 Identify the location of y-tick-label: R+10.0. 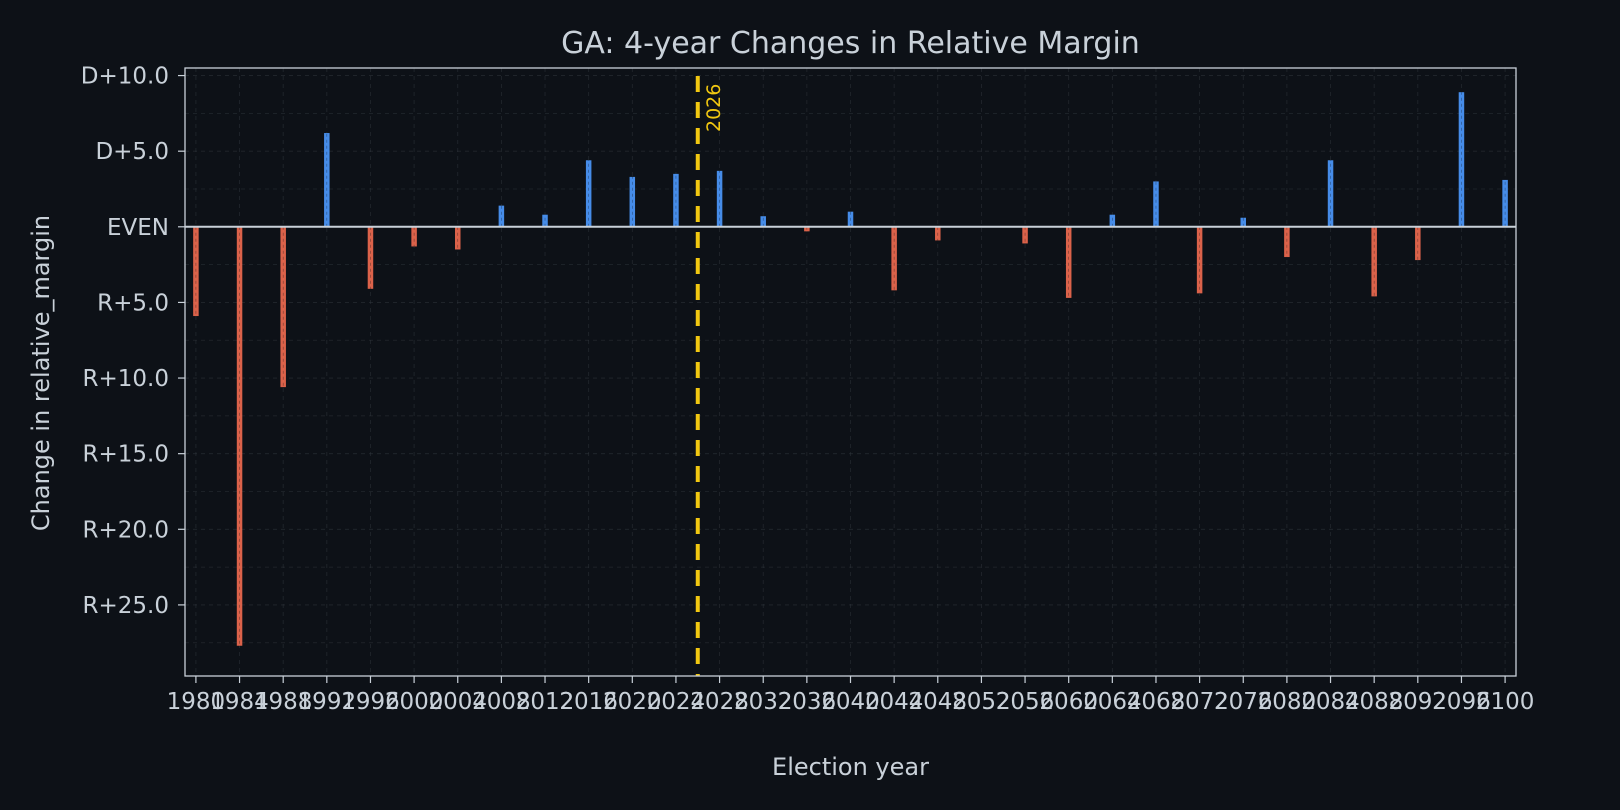
(126, 379).